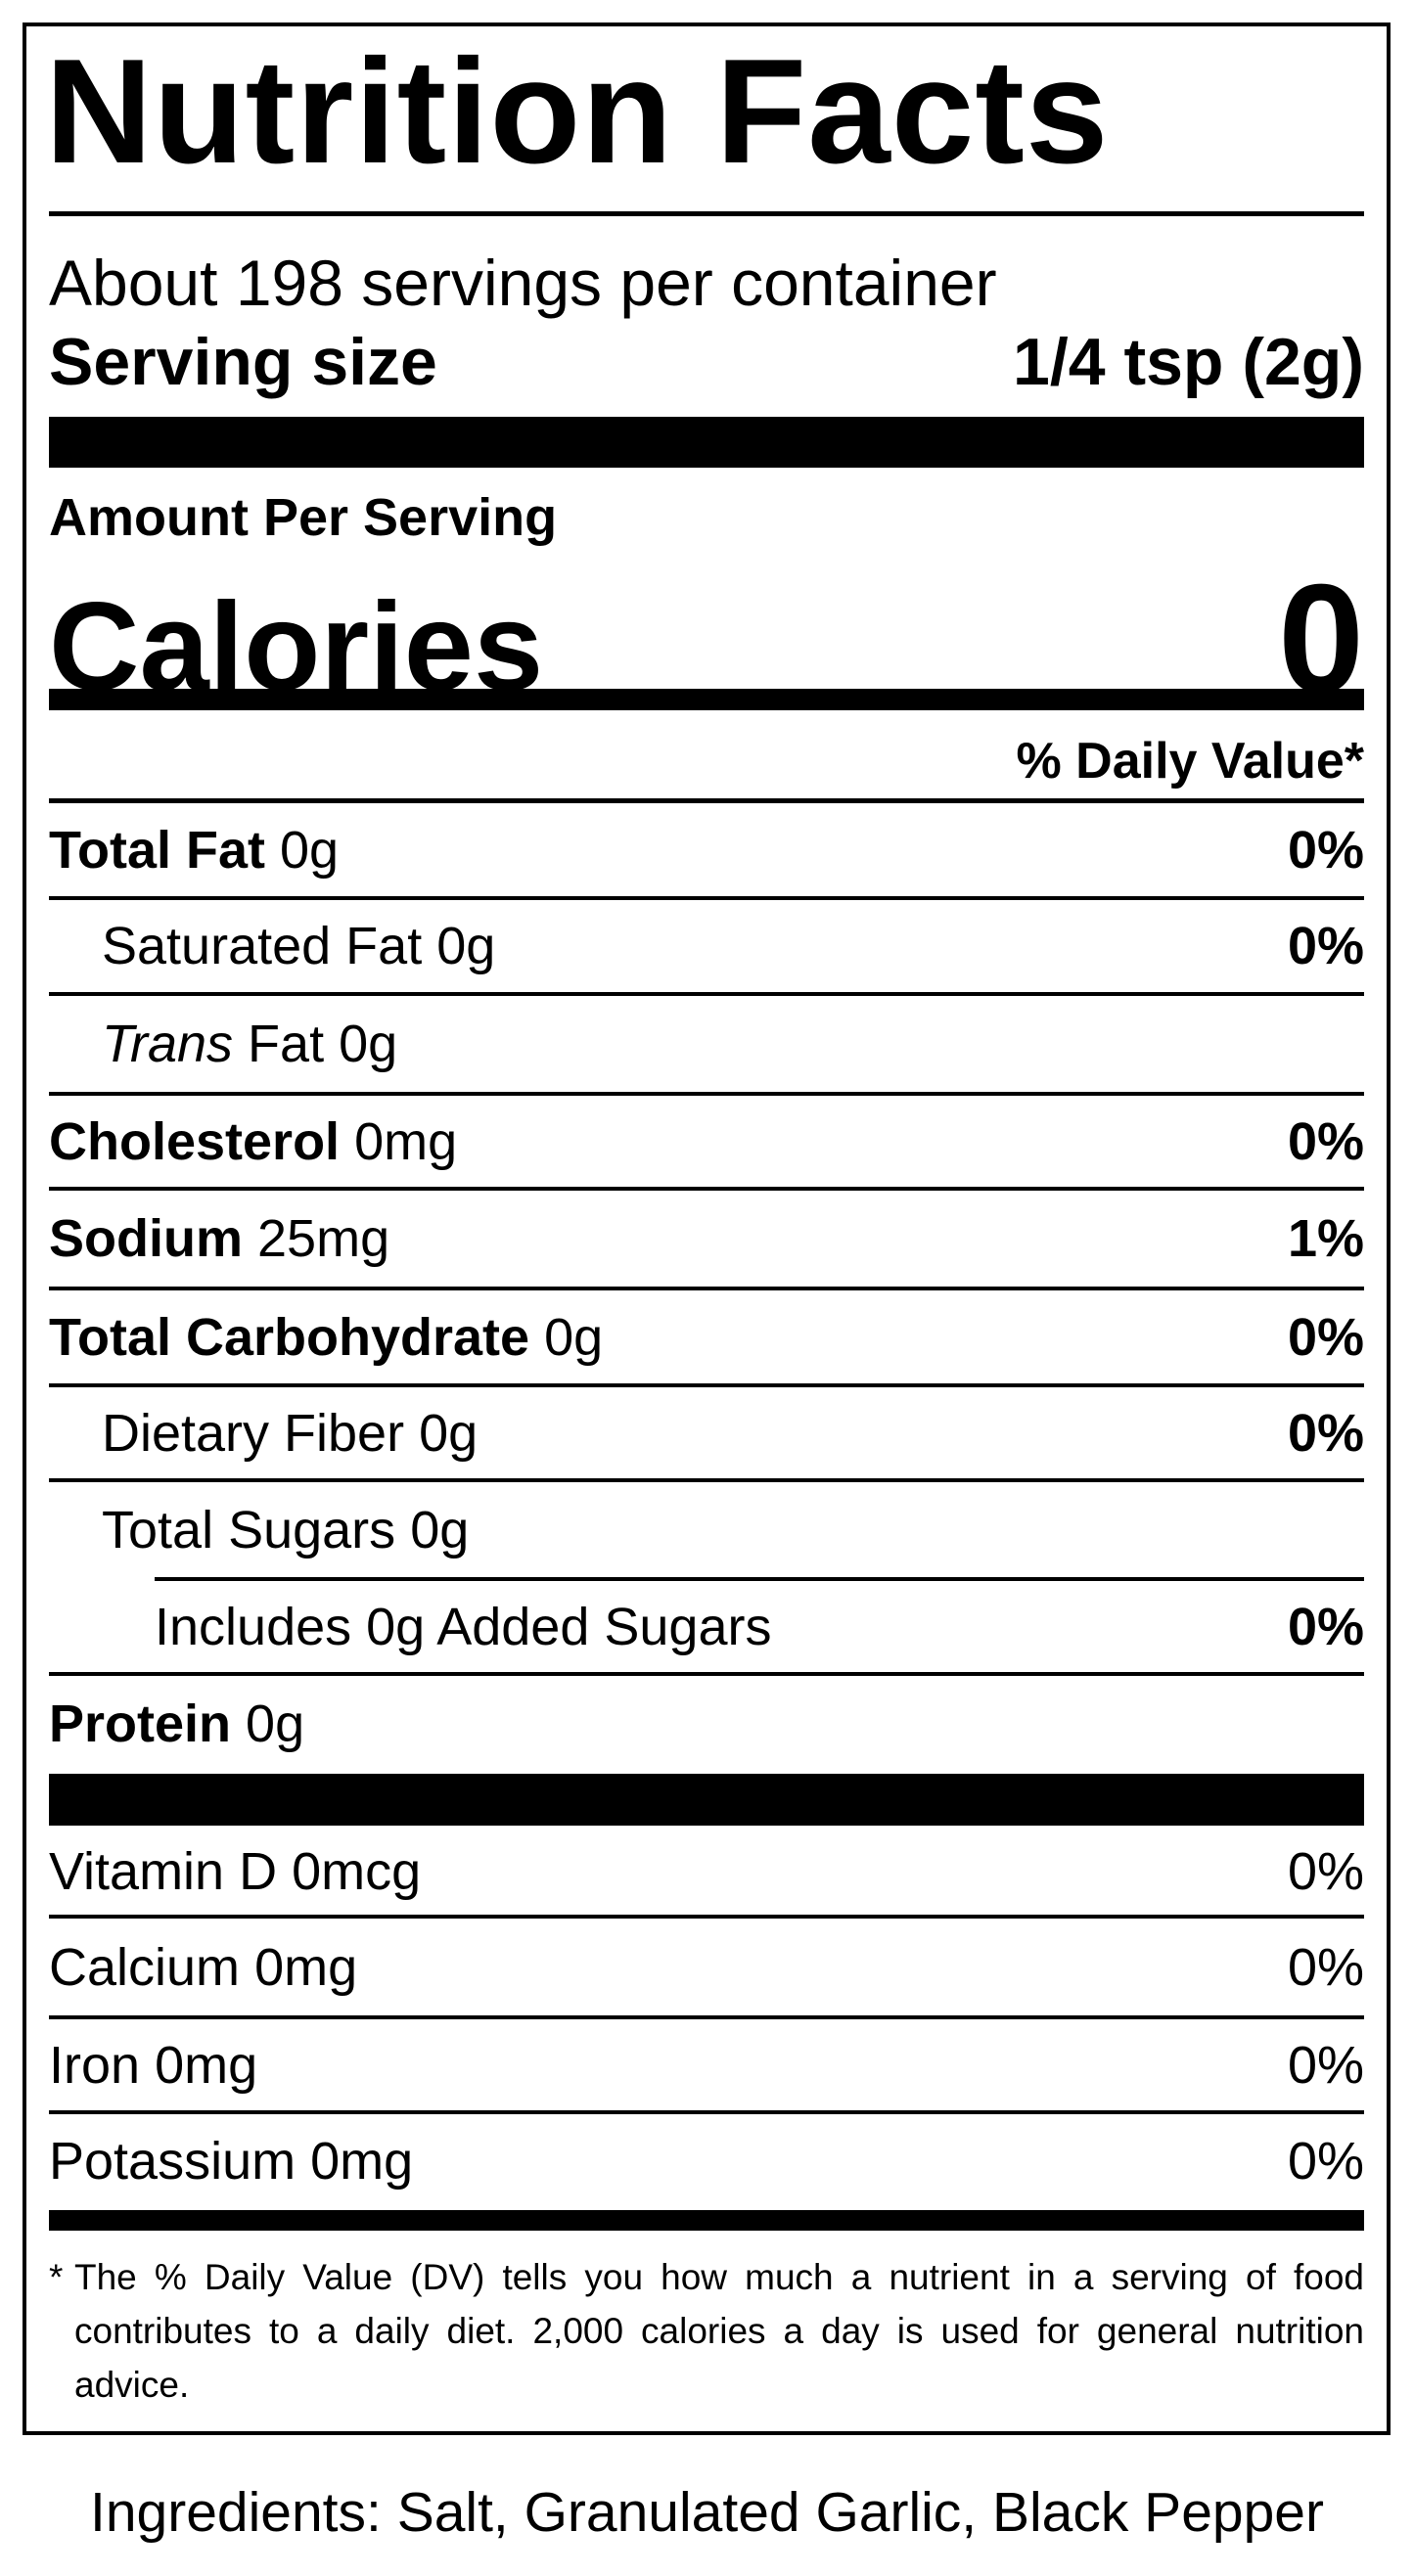  What do you see at coordinates (249, 1529) in the screenshot?
I see `nutrient-name: Total Sugars` at bounding box center [249, 1529].